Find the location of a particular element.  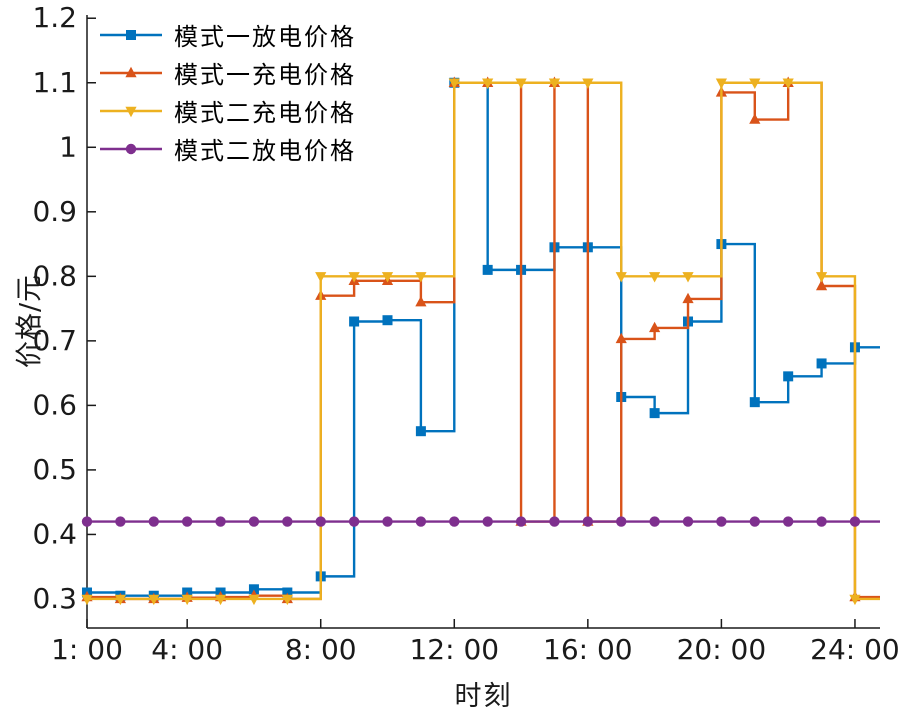

legend-label: 模式二充电价格 is located at coordinates (265, 113).